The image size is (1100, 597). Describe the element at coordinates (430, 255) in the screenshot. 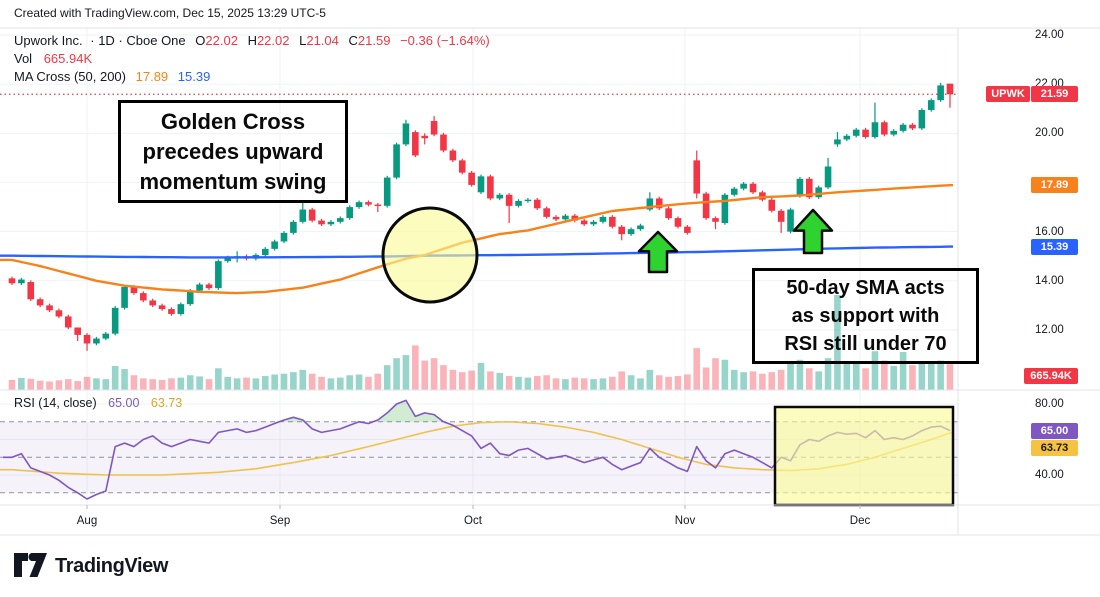

I see `golden-cross-highlight-circle` at that location.